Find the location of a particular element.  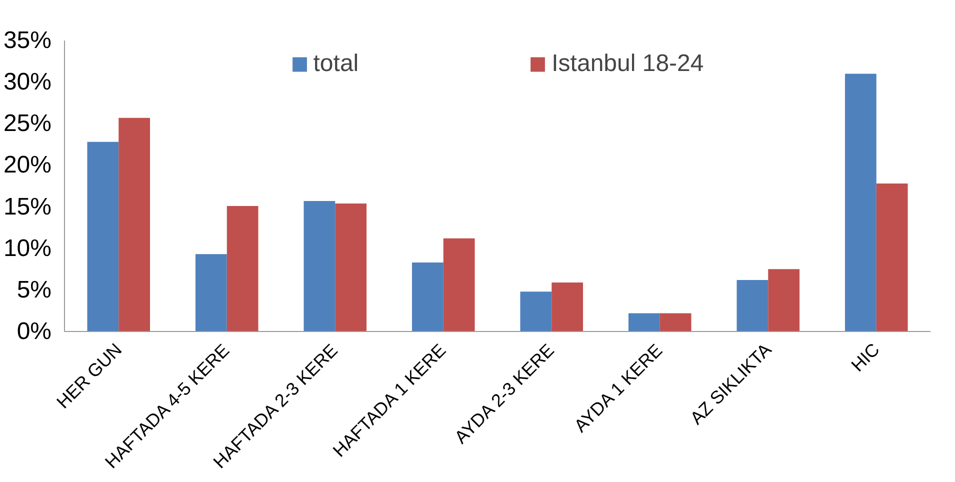

y-tick-label: 20% is located at coordinates (27, 165).